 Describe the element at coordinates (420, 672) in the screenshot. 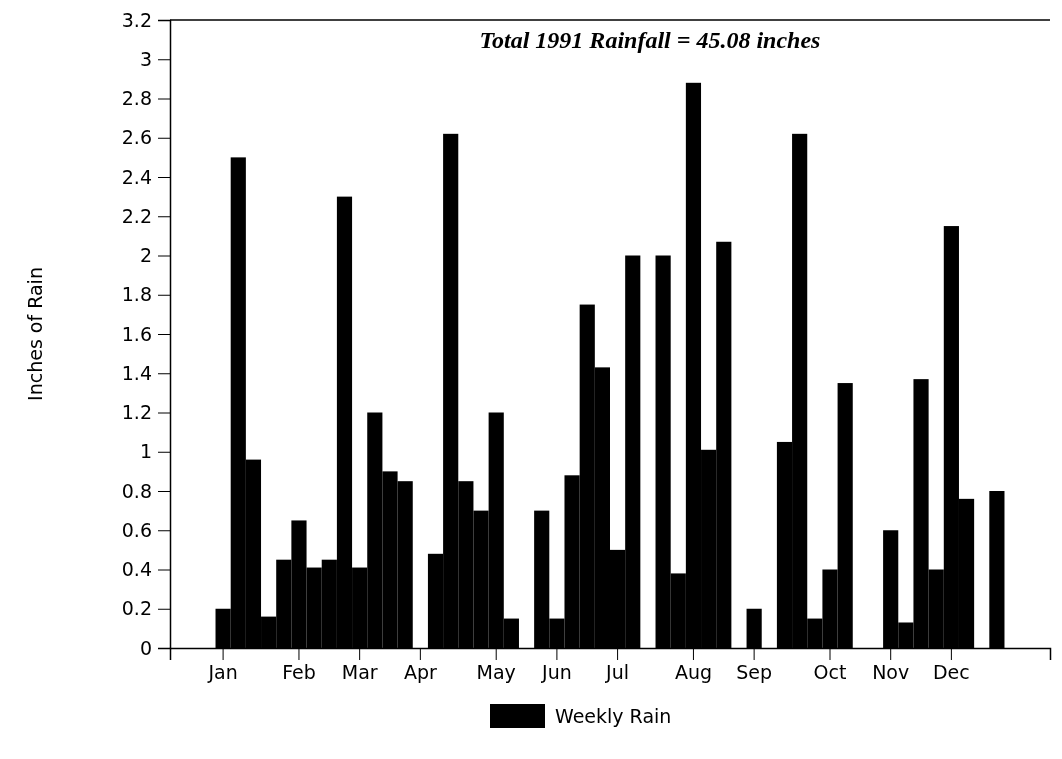

I see `x-tick-label: Apr` at that location.